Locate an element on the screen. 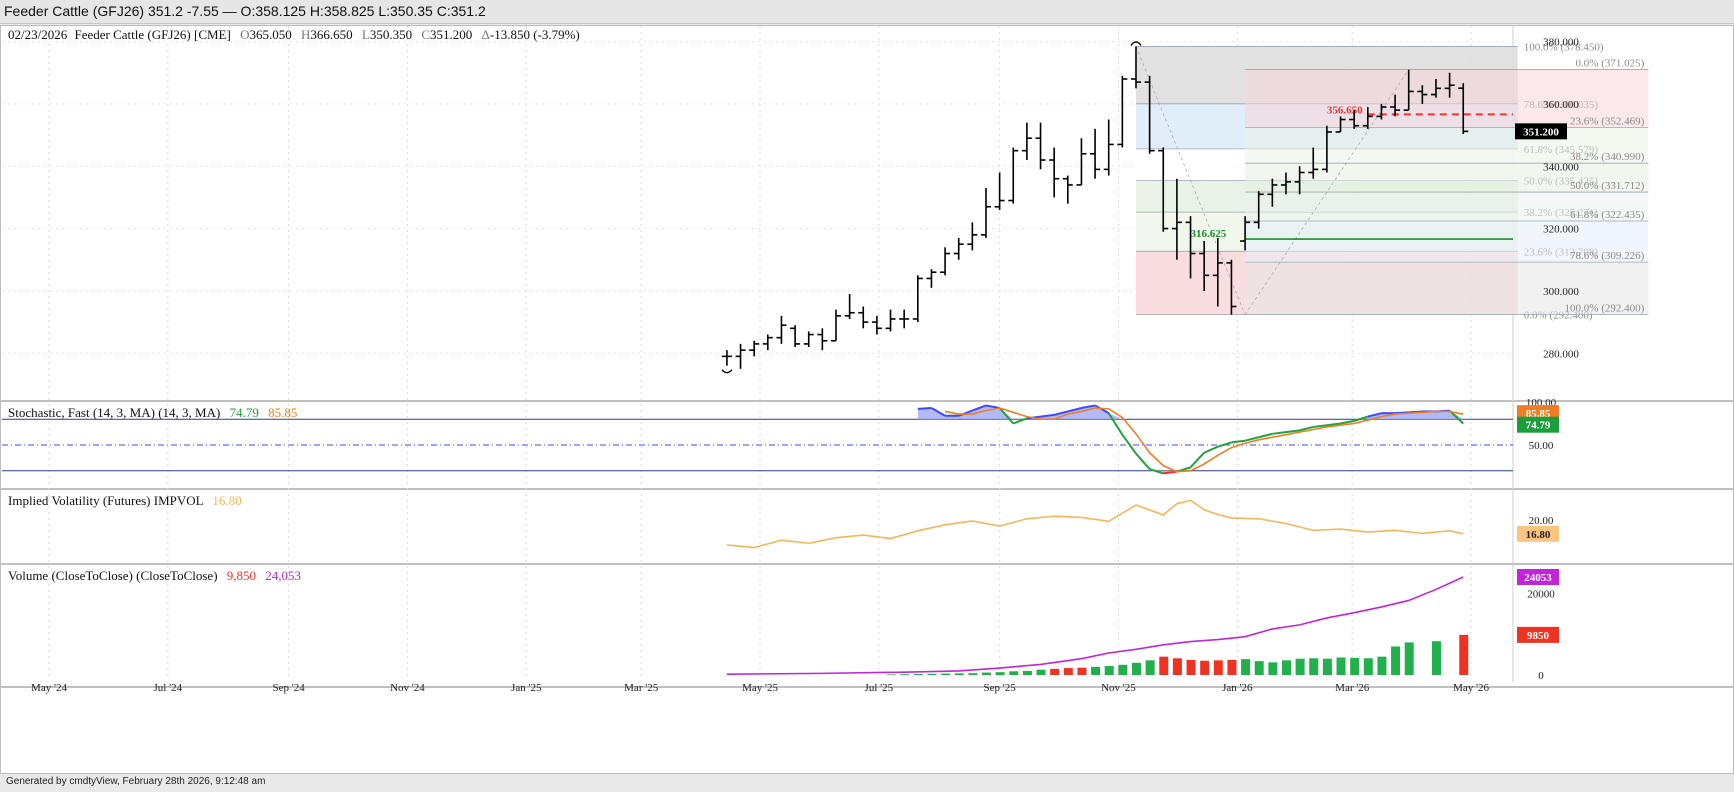 The width and height of the screenshot is (1734, 792). fib-down-level-label: 100.0% (378.450) is located at coordinates (1564, 47).